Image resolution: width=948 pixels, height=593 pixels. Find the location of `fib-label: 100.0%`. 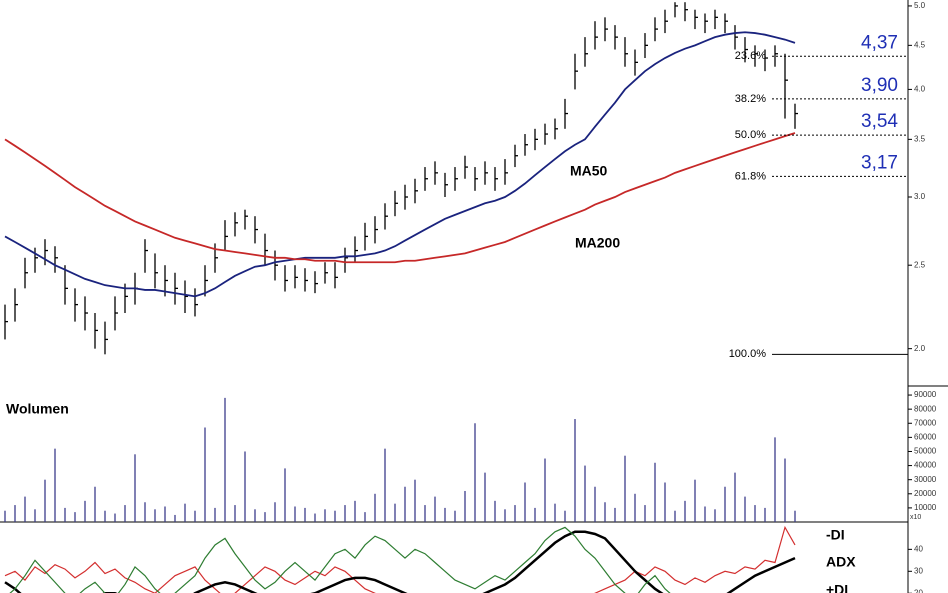

fib-label: 100.0% is located at coordinates (748, 354).